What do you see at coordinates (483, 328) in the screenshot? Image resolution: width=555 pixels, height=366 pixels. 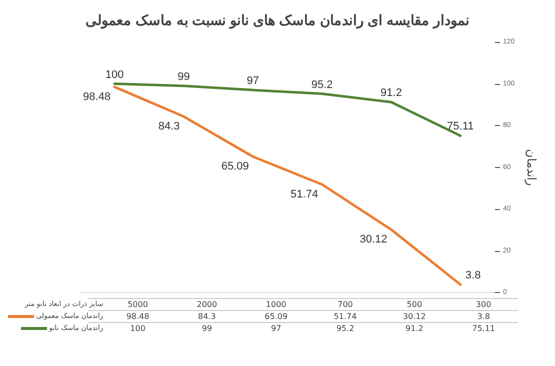 I see `data-label: 75.11` at bounding box center [483, 328].